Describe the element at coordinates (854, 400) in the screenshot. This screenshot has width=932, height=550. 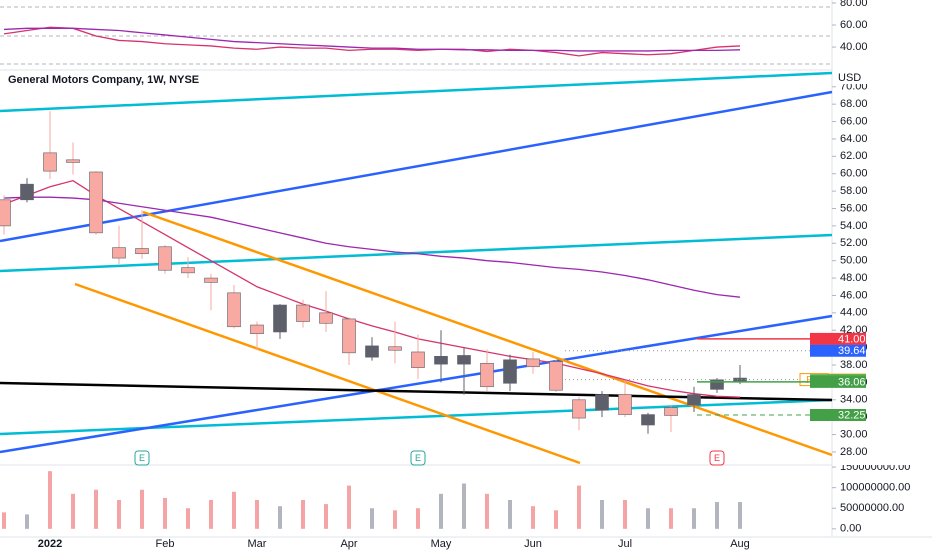
I see `y-tick-label: 34.00` at that location.